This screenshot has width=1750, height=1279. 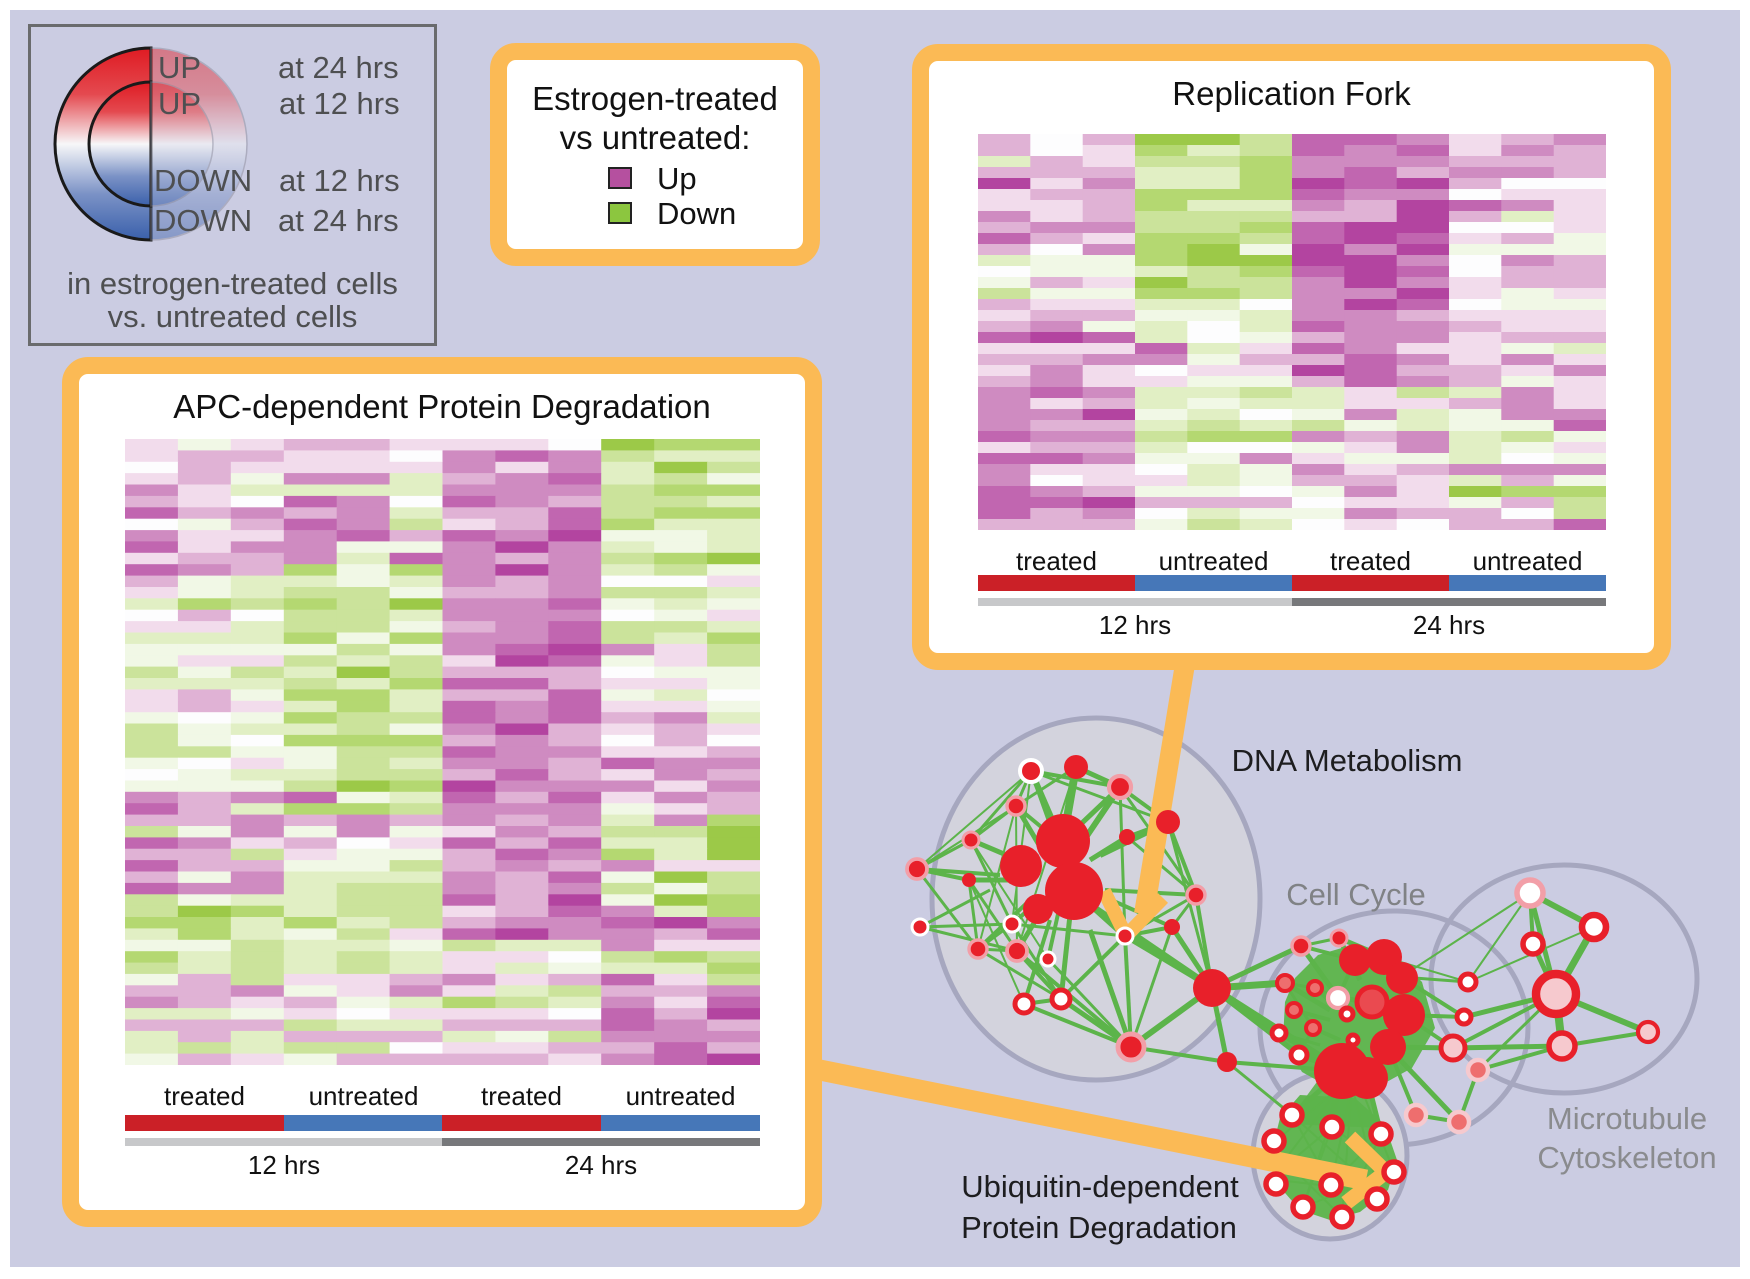 What do you see at coordinates (1100, 1186) in the screenshot?
I see `svg-text: Ubiquitin-dependent` at bounding box center [1100, 1186].